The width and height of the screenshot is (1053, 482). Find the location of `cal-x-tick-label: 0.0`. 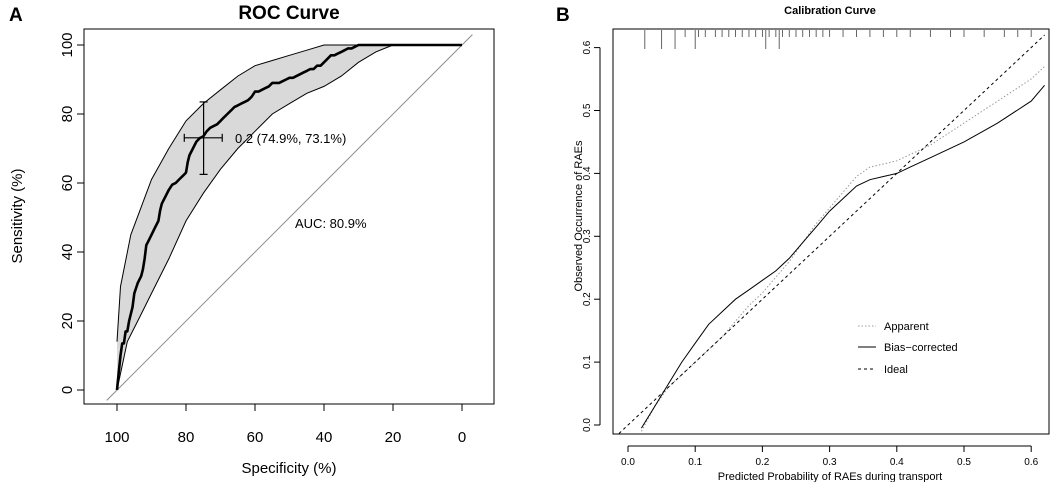

cal-x-tick-label: 0.0 is located at coordinates (628, 462).